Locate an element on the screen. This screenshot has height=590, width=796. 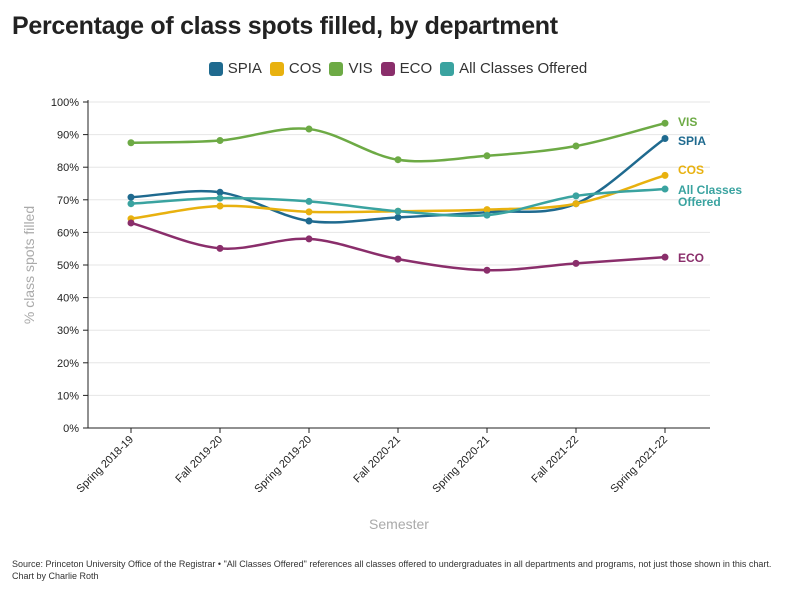
y-tick-label: 10% is located at coordinates (68, 396).